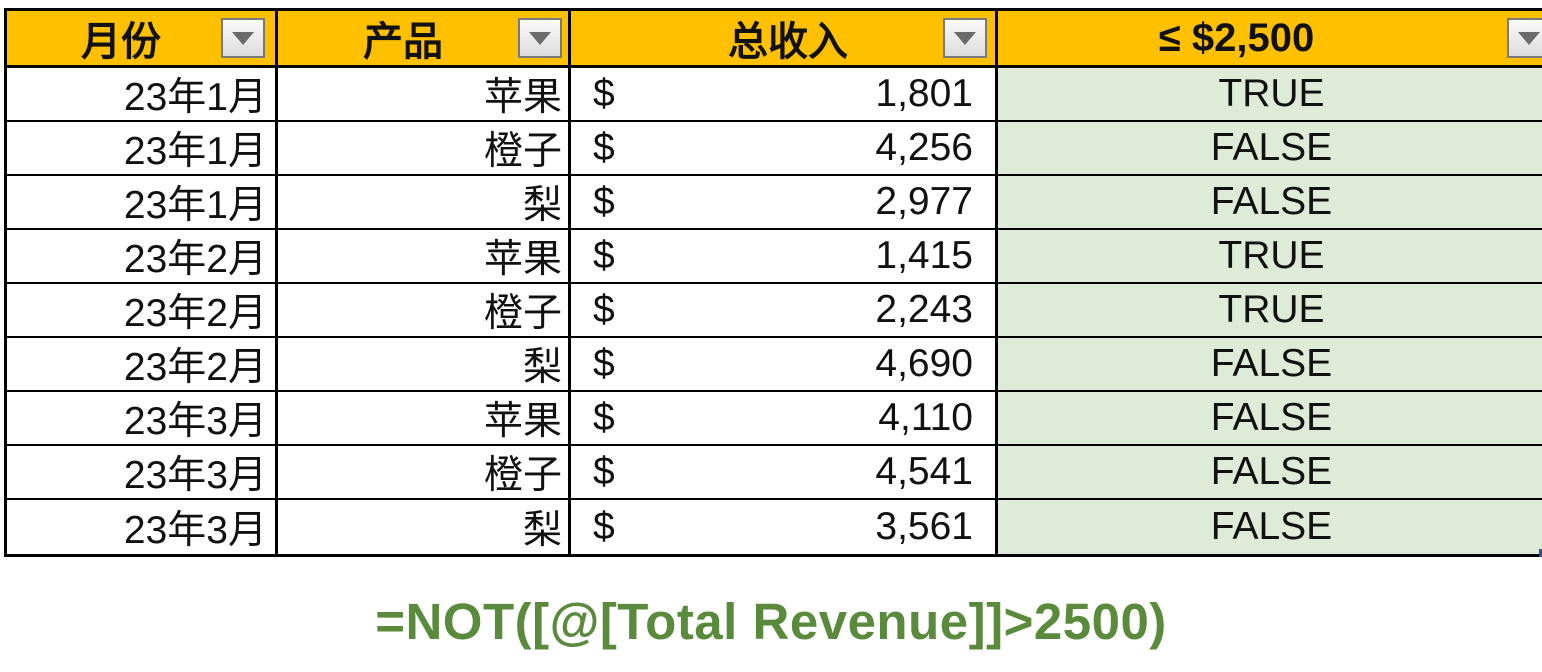  Describe the element at coordinates (924, 471) in the screenshot. I see `cell-revenue-value: 4,541` at that location.